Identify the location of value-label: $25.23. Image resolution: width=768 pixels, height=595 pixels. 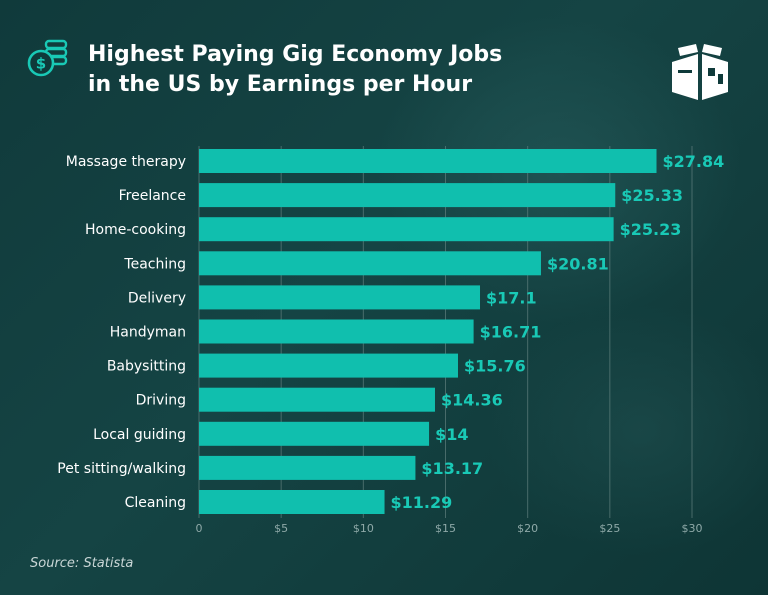
(651, 229).